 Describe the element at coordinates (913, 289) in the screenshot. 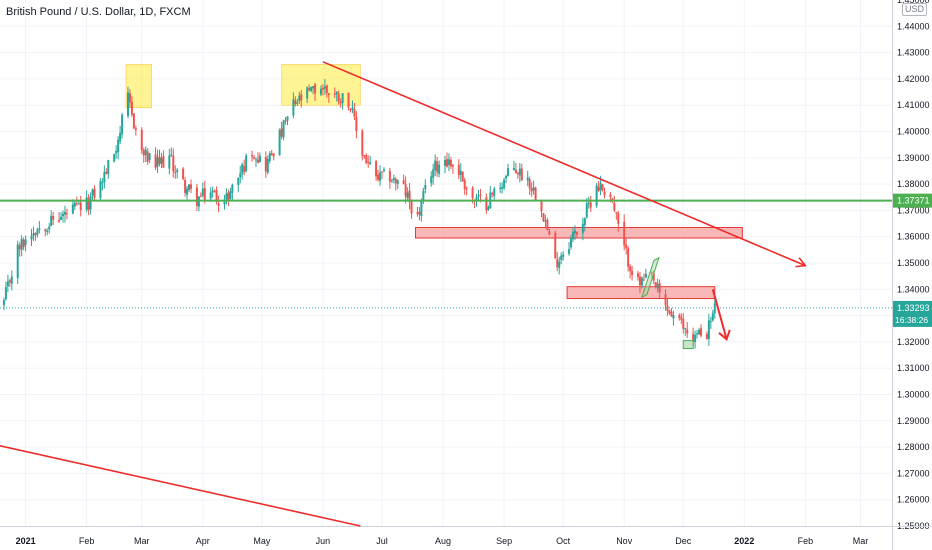

I see `price-tick-label: 1.34000` at that location.